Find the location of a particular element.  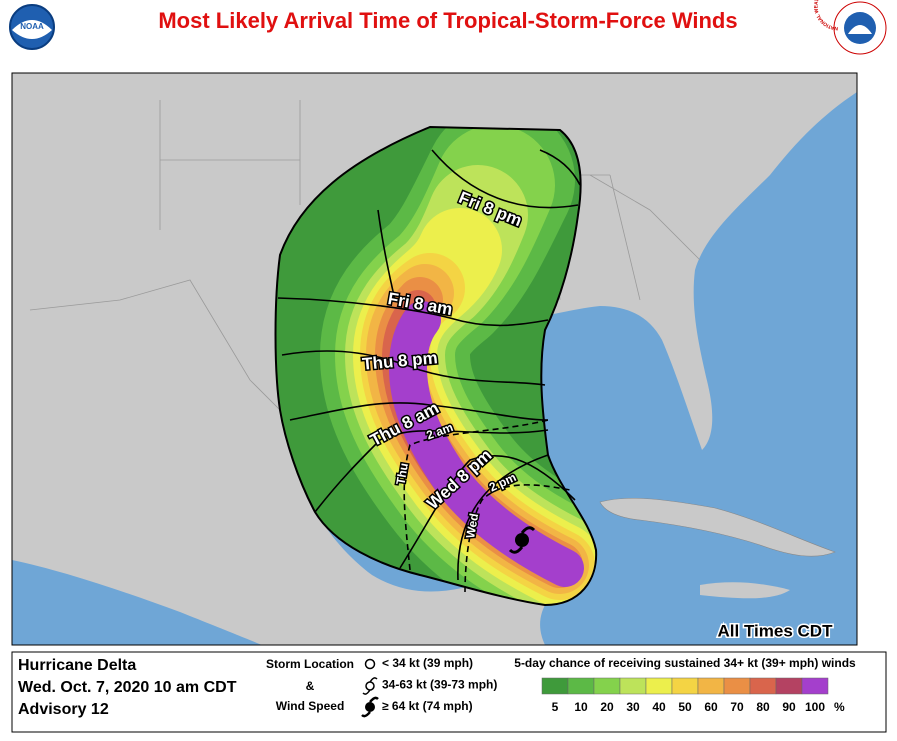

nws-logo: NATIONAL WEATHER SERVICE is located at coordinates (850, 27).